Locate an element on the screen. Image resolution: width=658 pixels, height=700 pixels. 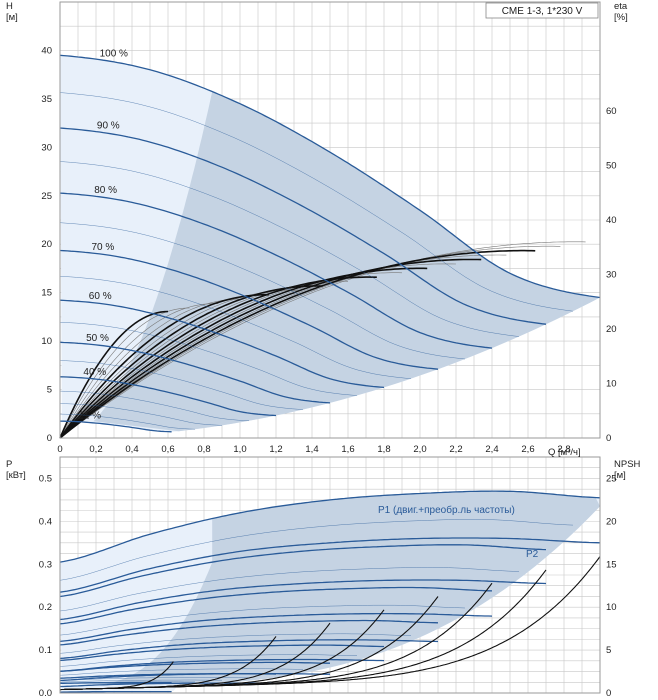
speed-label: 60 % is located at coordinates (100, 296).